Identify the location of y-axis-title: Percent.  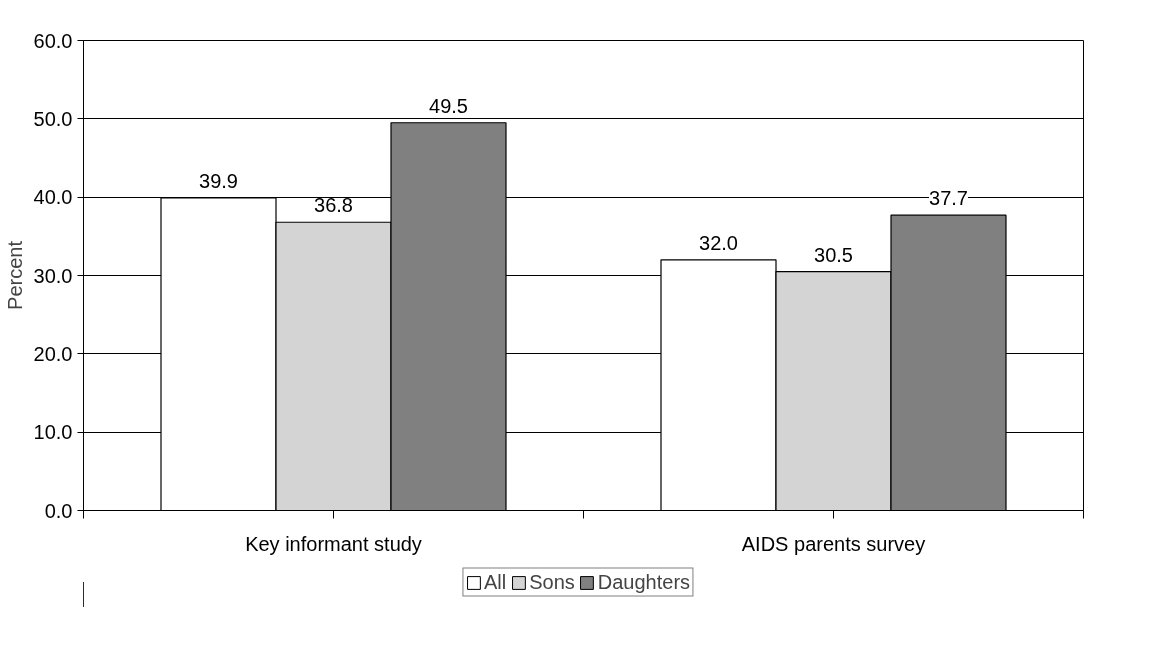
(14, 275).